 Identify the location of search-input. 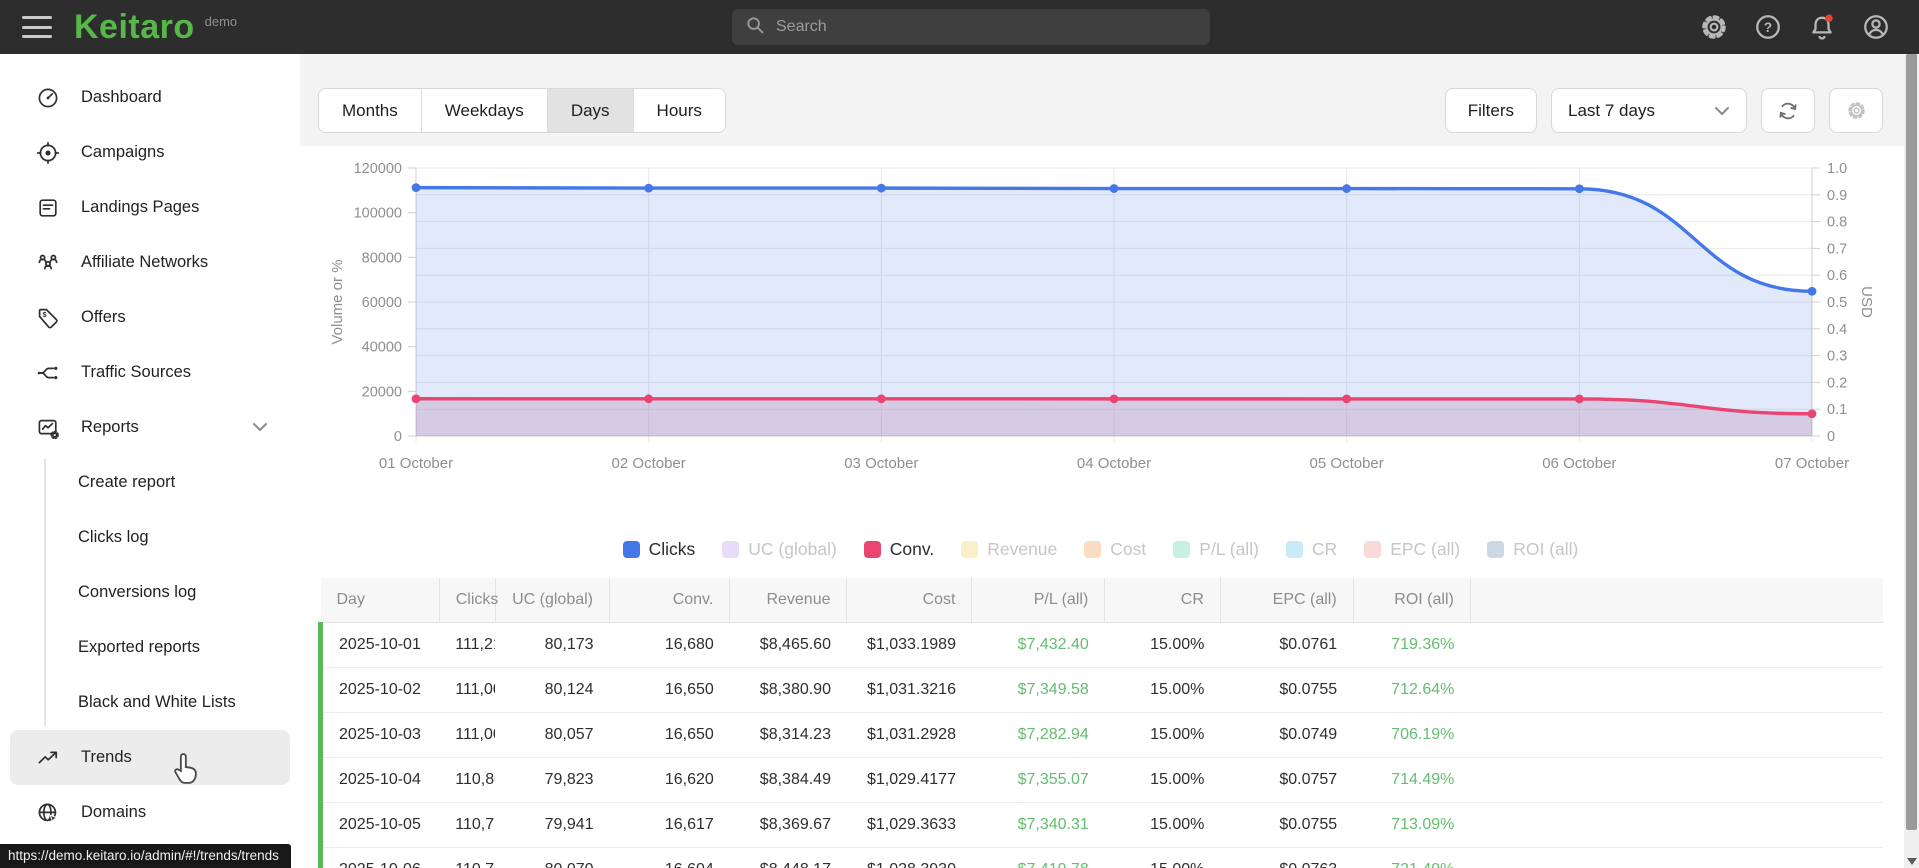
(976, 27).